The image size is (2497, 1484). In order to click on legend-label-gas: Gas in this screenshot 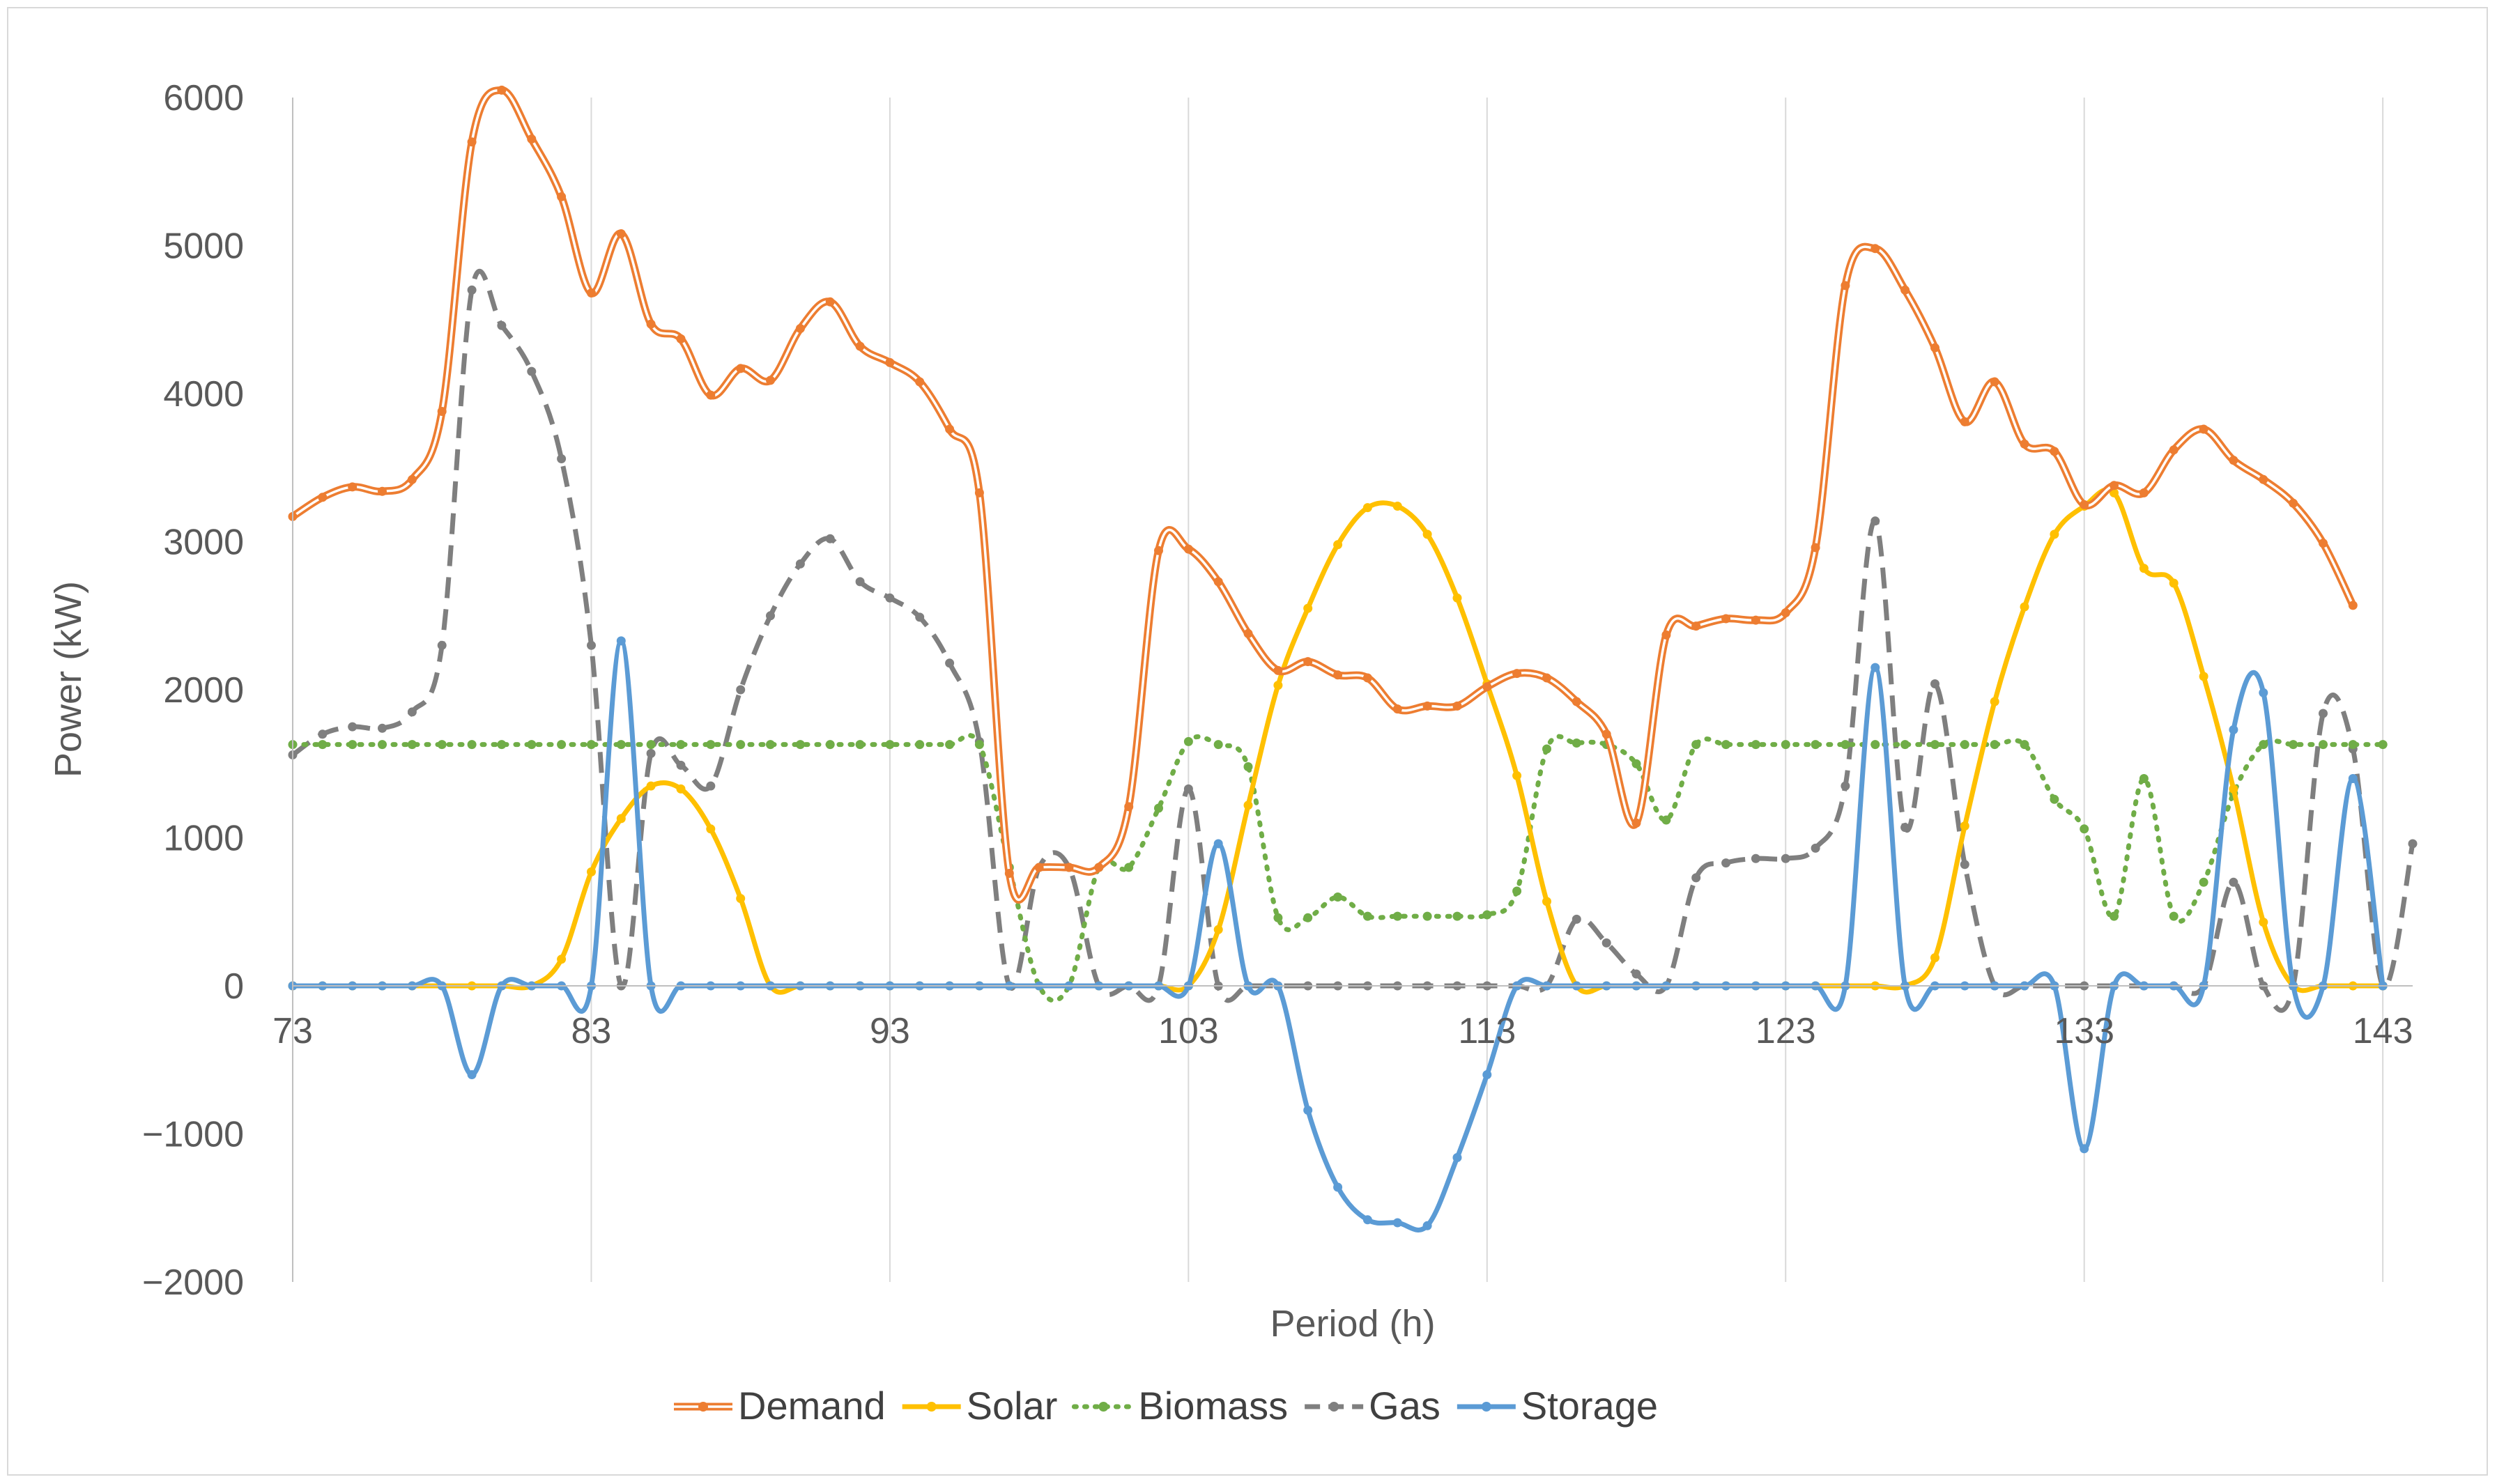, I will do `click(1405, 1406)`.